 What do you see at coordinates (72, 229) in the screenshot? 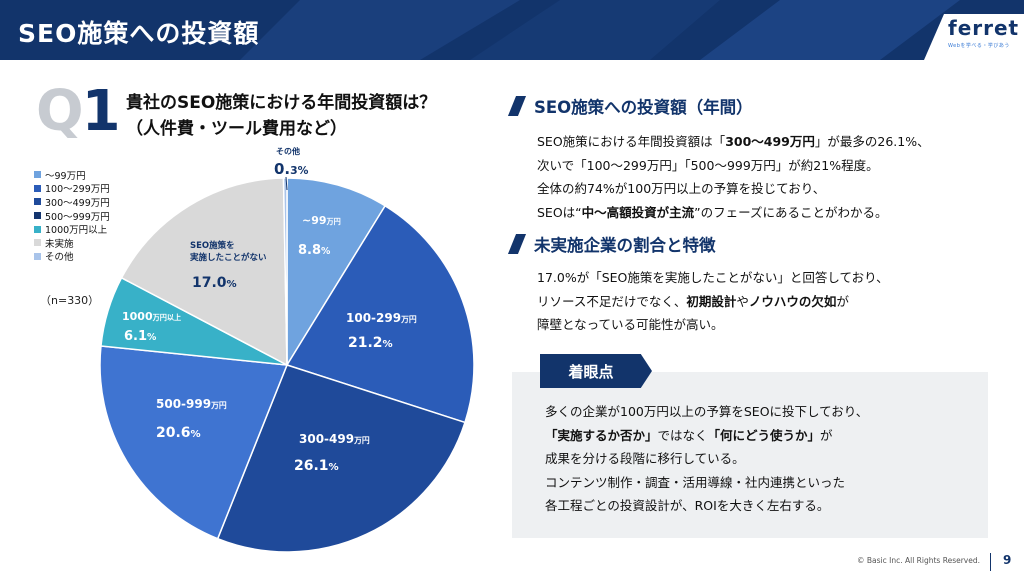
I see `legend-item: 1000万円以上` at bounding box center [72, 229].